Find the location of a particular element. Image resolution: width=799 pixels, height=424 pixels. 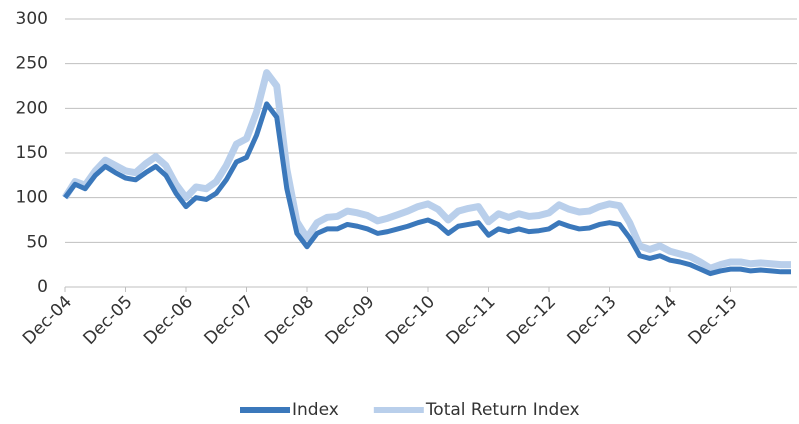

legend-label: Total Return Index is located at coordinates (502, 410).